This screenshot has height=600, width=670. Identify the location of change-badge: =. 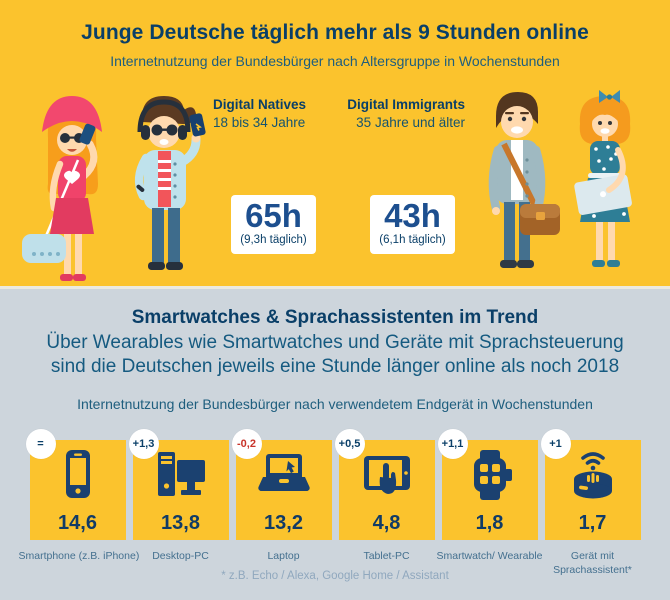
(40, 444).